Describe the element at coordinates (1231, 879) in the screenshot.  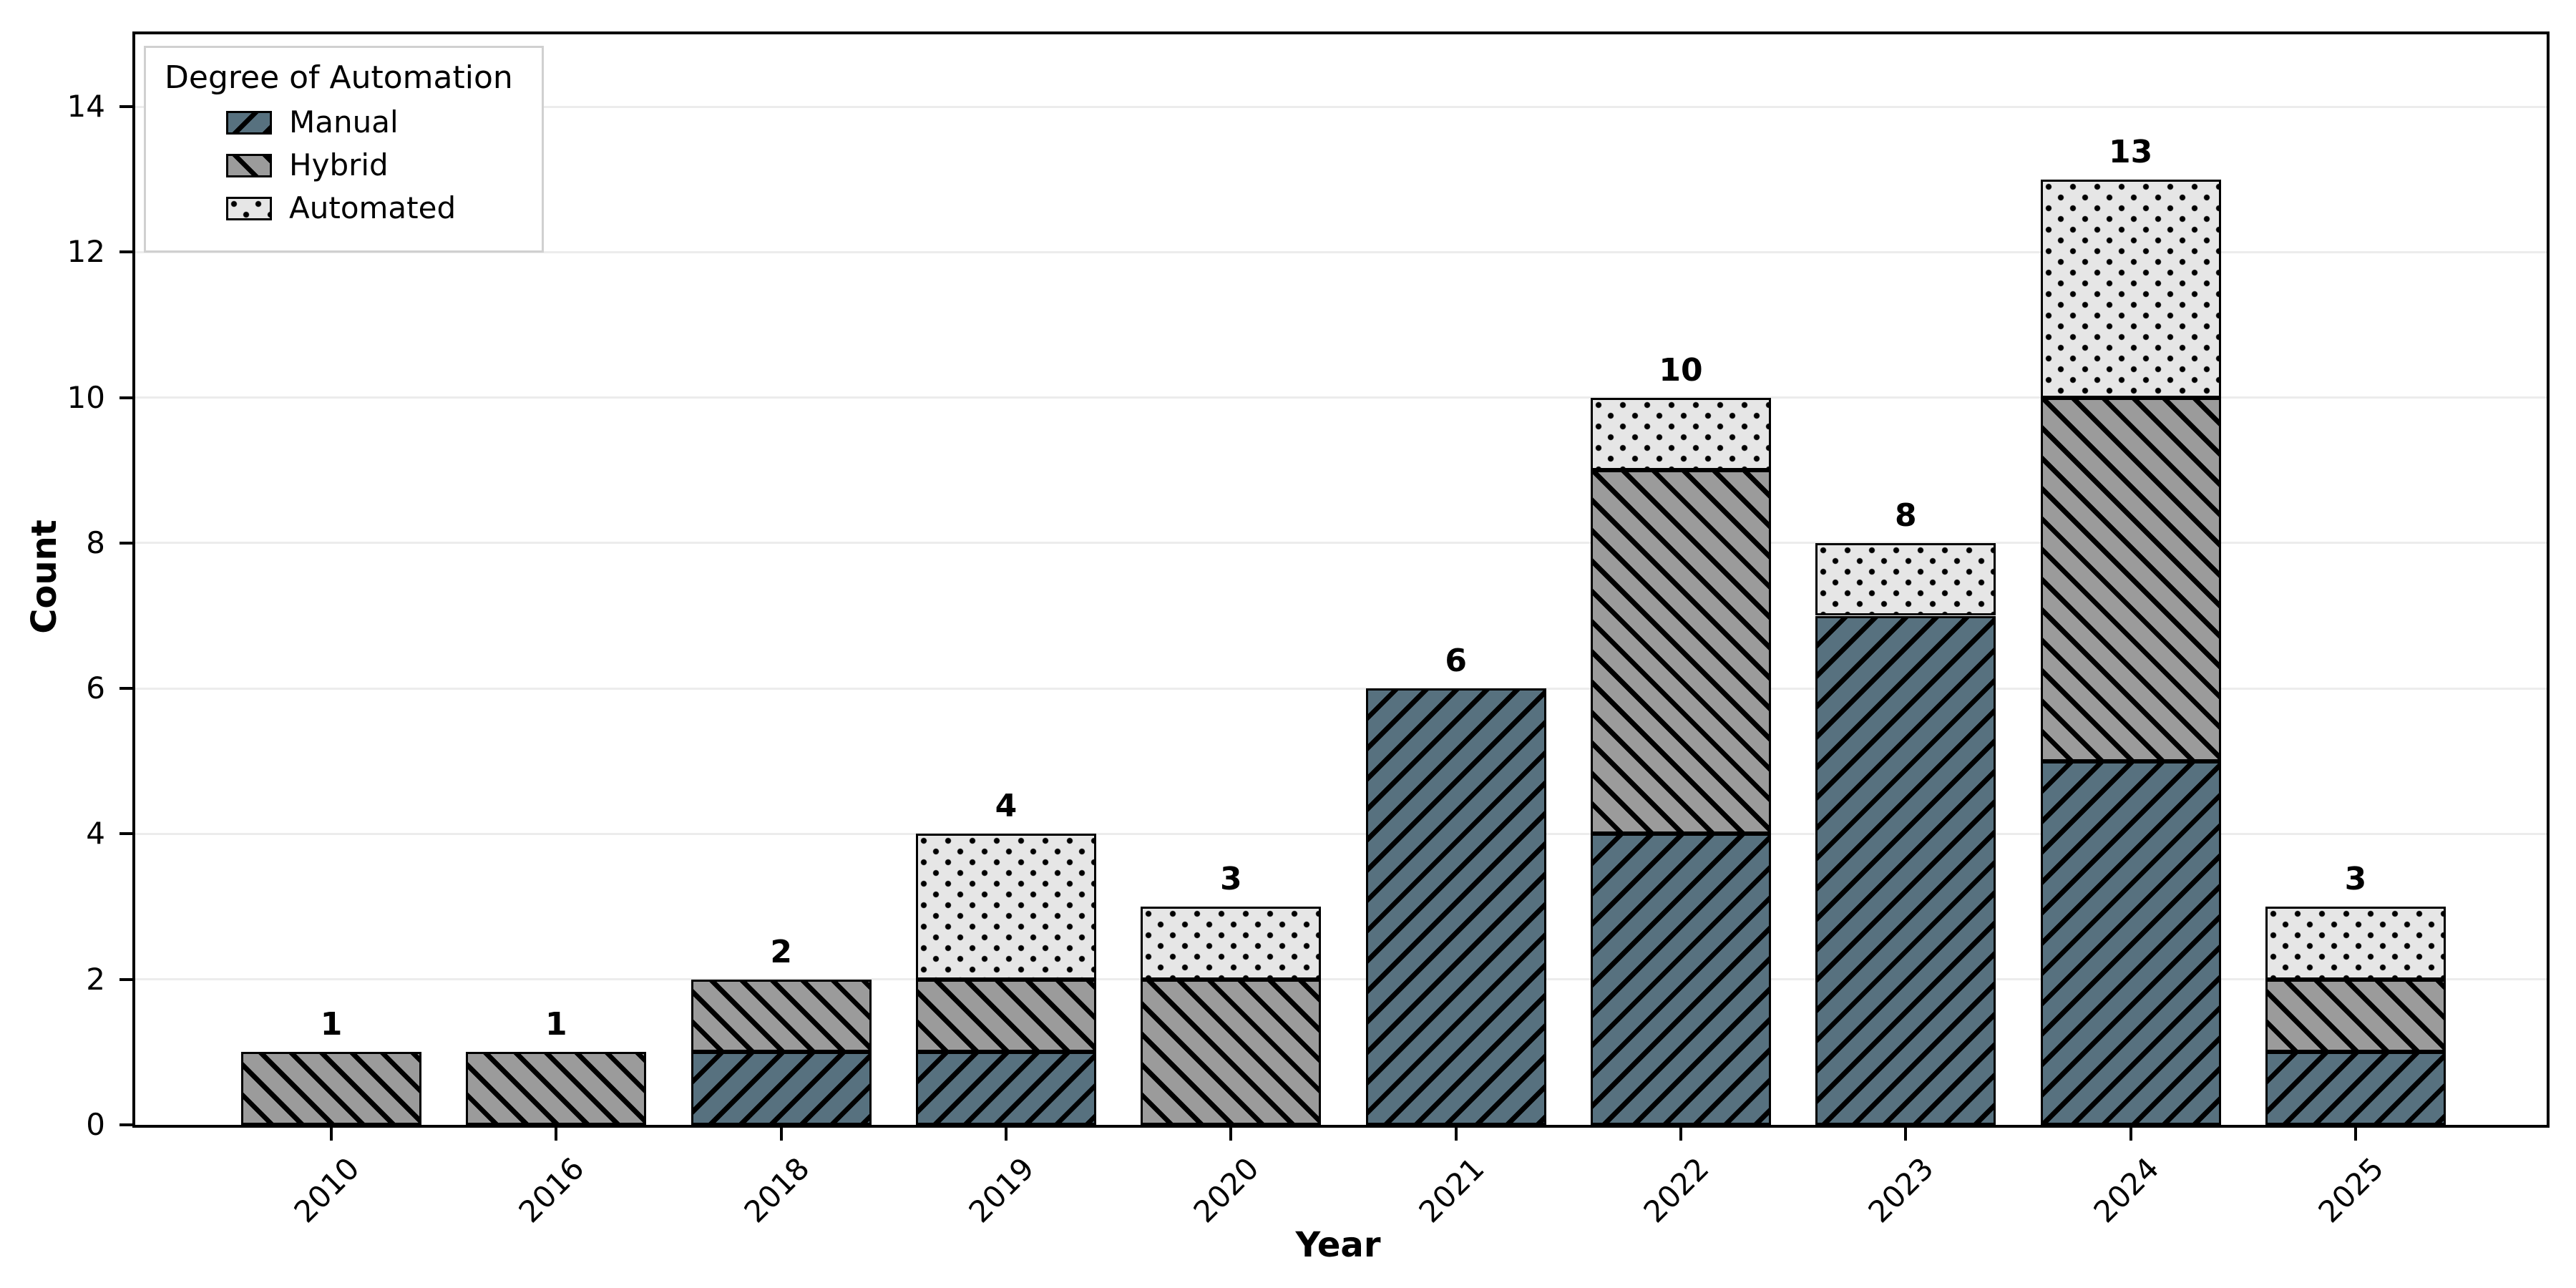
I see `bar-total-label-2020: 3` at that location.